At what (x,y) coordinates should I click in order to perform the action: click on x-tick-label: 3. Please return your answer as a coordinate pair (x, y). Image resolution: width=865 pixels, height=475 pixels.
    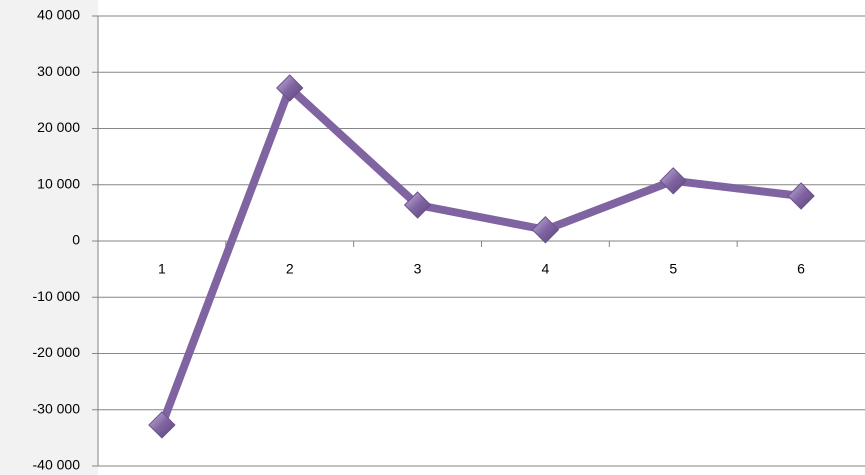
    Looking at the image, I should click on (418, 269).